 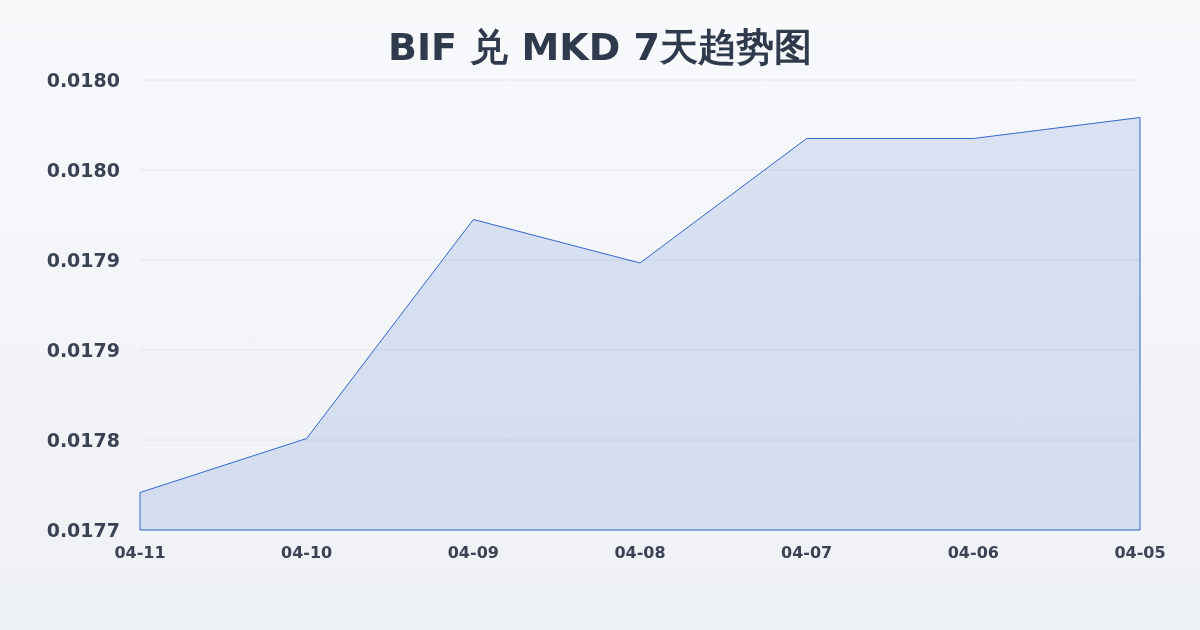 What do you see at coordinates (973, 552) in the screenshot?
I see `x-tick-label: 04-06` at bounding box center [973, 552].